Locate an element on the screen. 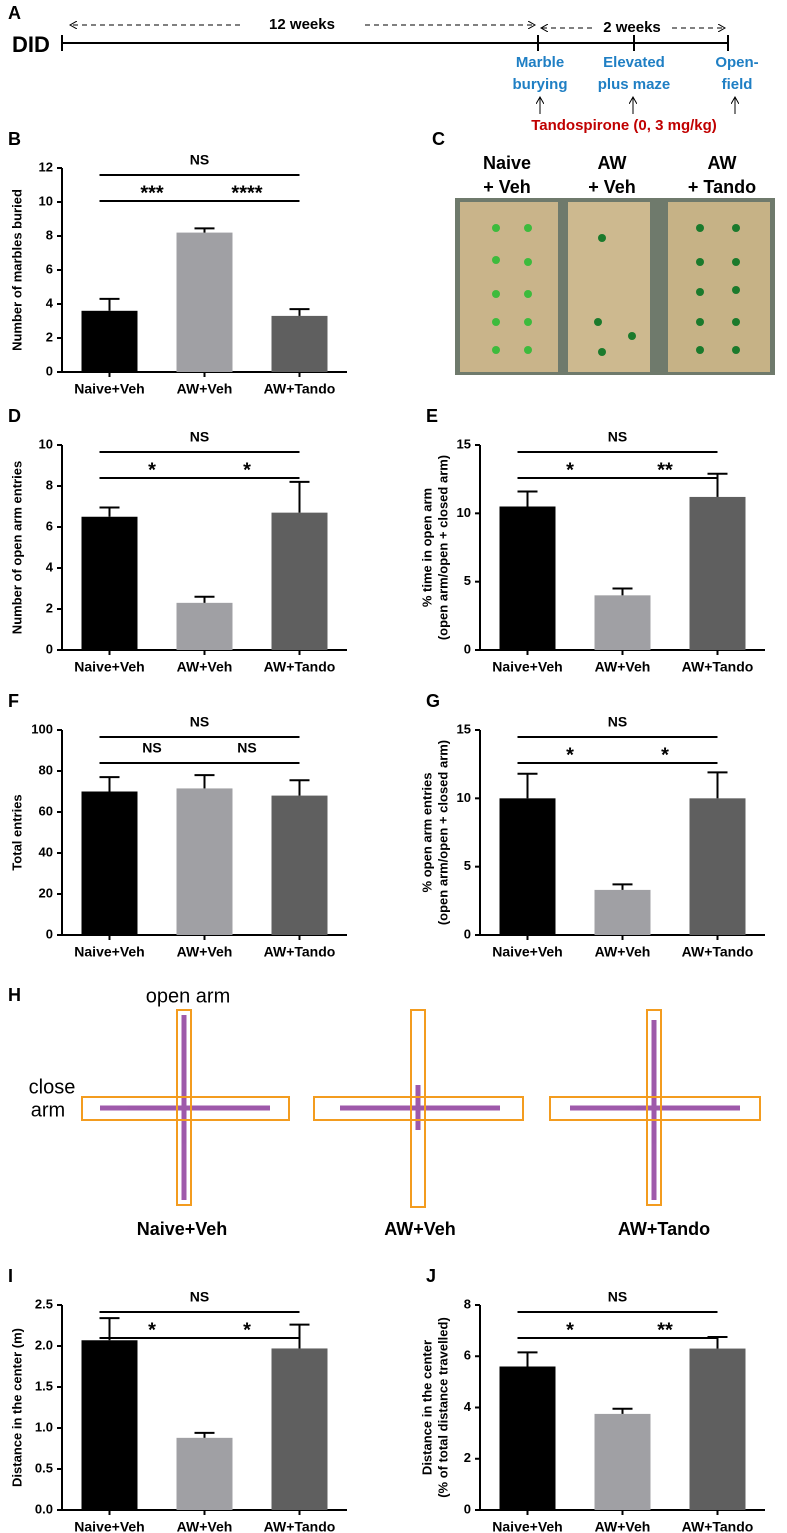  arm-label: open arm is located at coordinates (188, 996).